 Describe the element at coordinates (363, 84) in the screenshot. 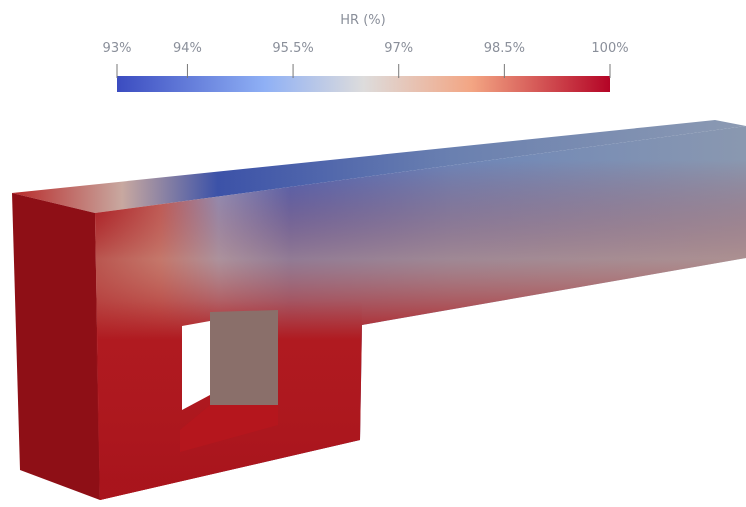

I see `colorbar-gradient` at that location.